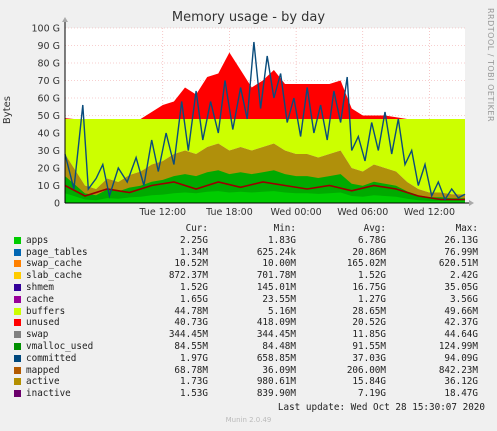 The height and width of the screenshot is (431, 497). Describe the element at coordinates (49, 64) in the screenshot. I see `y-tick-label: 80 G` at that location.